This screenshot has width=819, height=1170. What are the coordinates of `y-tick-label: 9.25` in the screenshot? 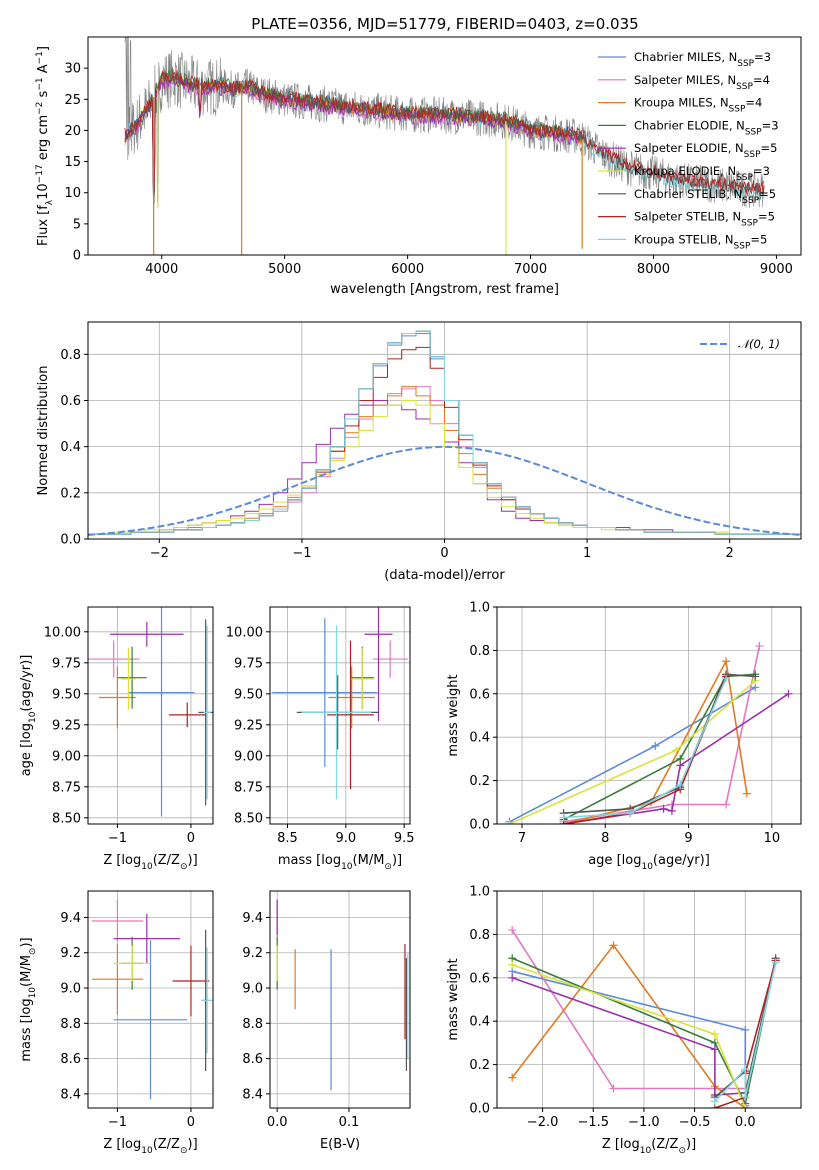 It's located at (248, 725).